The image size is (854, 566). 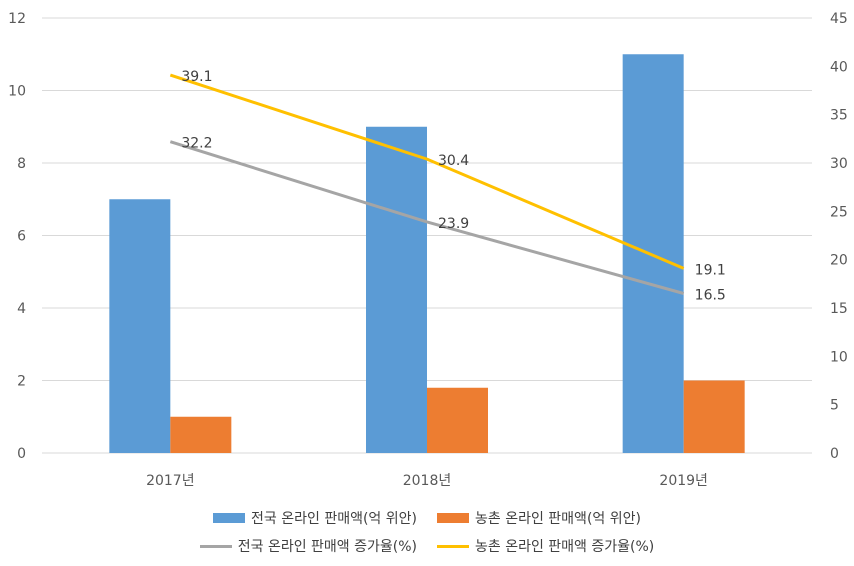 What do you see at coordinates (834, 406) in the screenshot?
I see `y2-tick-5: 5` at bounding box center [834, 406].